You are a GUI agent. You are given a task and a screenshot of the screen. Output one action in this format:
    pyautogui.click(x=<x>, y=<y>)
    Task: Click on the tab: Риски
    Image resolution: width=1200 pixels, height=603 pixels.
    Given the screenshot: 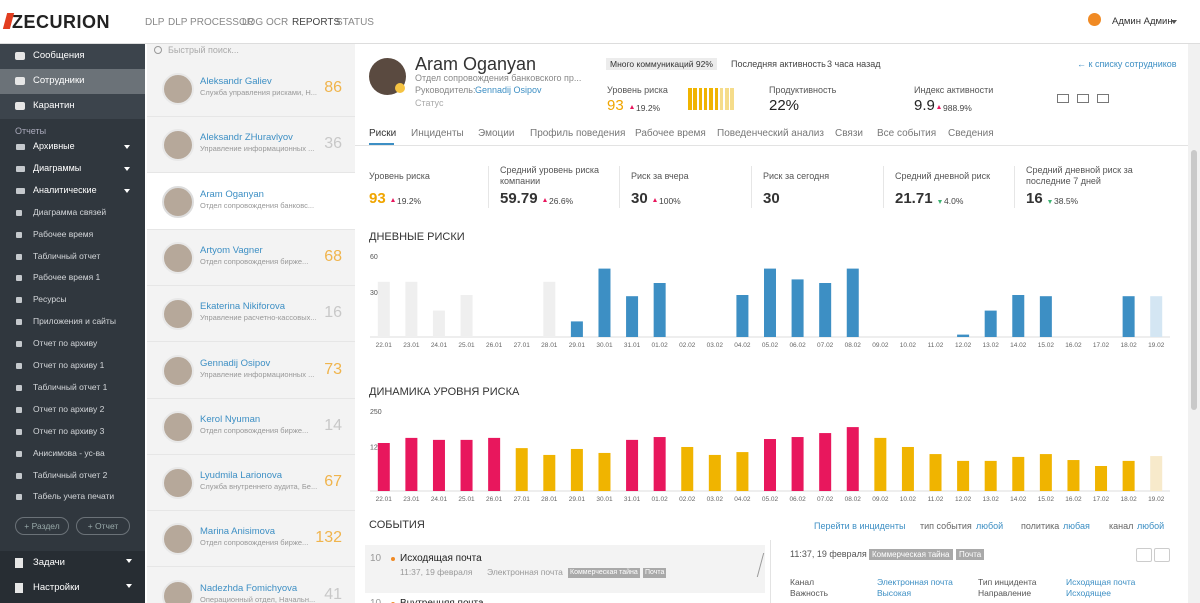 What is the action you would take?
    pyautogui.click(x=383, y=133)
    